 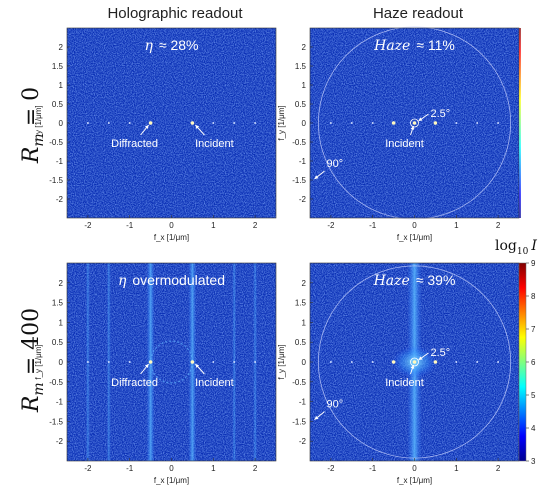 What do you see at coordinates (520, 123) in the screenshot?
I see `colorbar-thin-strip` at bounding box center [520, 123].